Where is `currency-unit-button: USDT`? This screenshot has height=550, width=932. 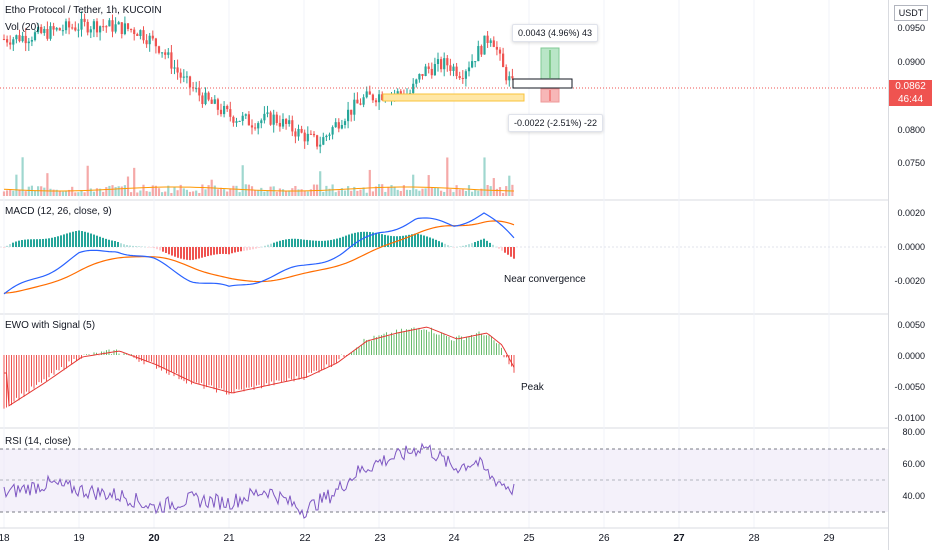 currency-unit-button: USDT is located at coordinates (911, 13).